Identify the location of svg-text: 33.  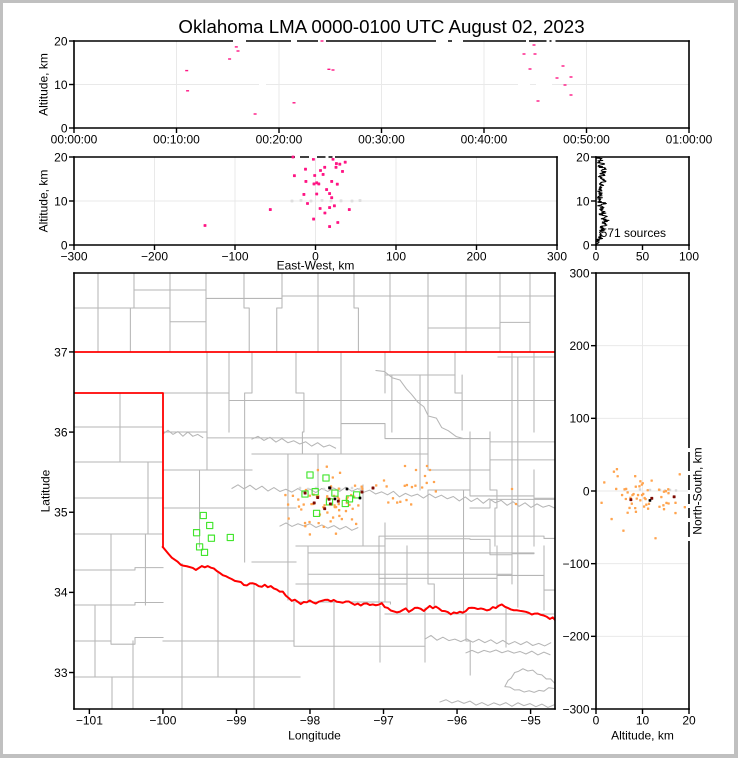
(61, 673).